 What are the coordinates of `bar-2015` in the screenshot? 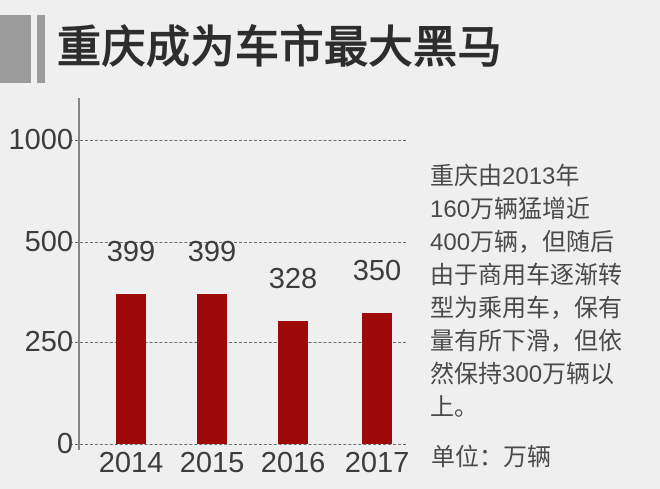 It's located at (212, 369).